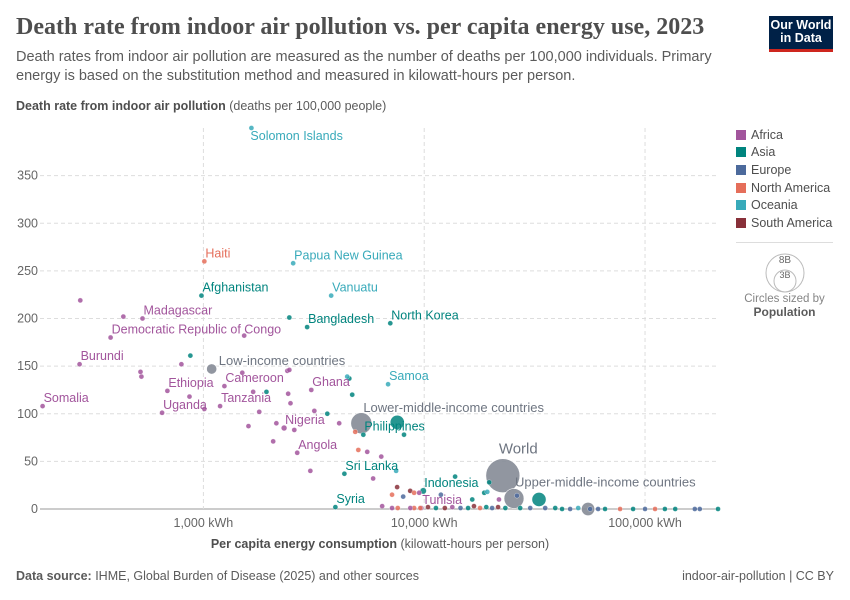 This screenshot has width=850, height=600. What do you see at coordinates (758, 576) in the screenshot?
I see `chart-slug-license: indoor-air-pollution | CC BY` at bounding box center [758, 576].